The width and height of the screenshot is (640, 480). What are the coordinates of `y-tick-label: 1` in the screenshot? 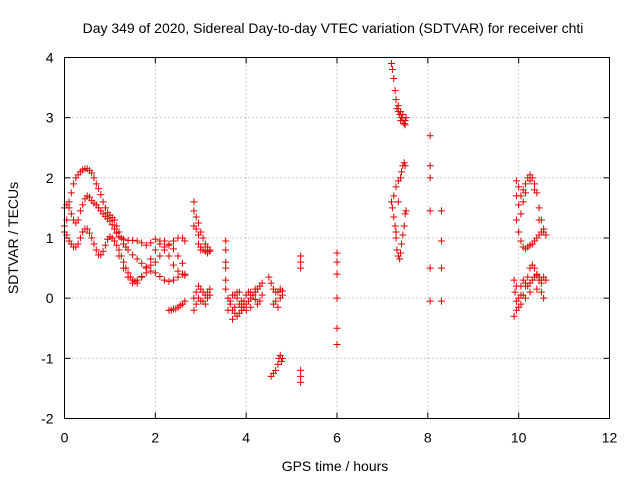 It's located at (50, 238).